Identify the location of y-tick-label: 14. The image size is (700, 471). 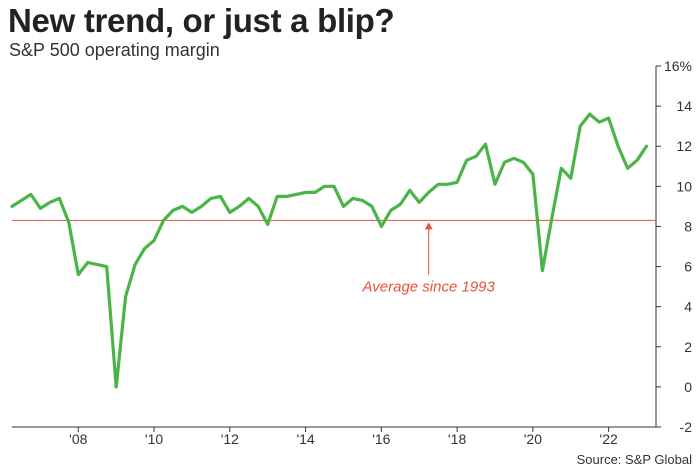
(684, 106).